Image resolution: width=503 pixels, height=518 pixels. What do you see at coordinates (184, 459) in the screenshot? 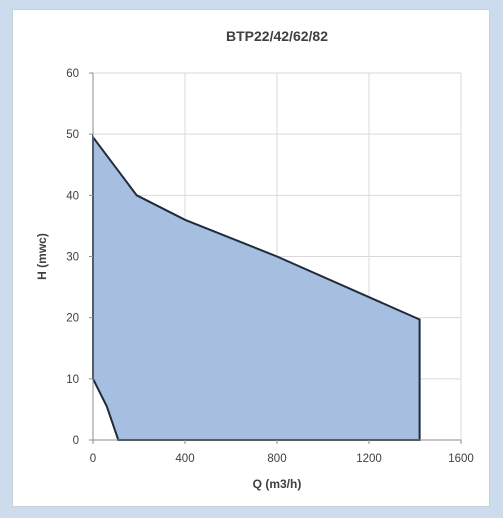
I see `x-tick-label-1: 400` at bounding box center [184, 459].